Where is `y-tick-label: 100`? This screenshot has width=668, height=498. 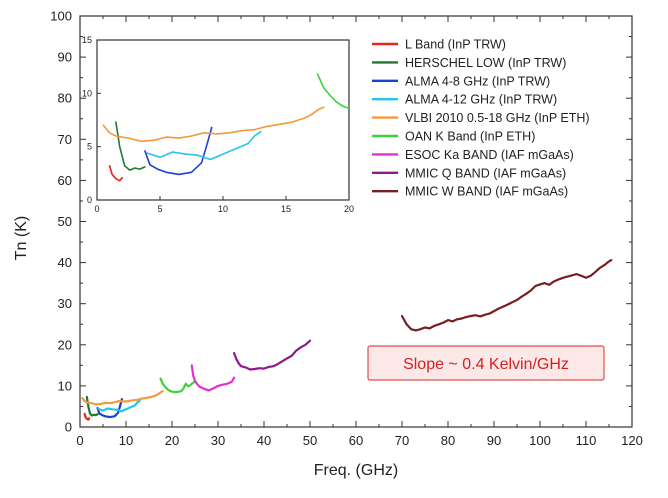
y-tick-label: 100 is located at coordinates (61, 16).